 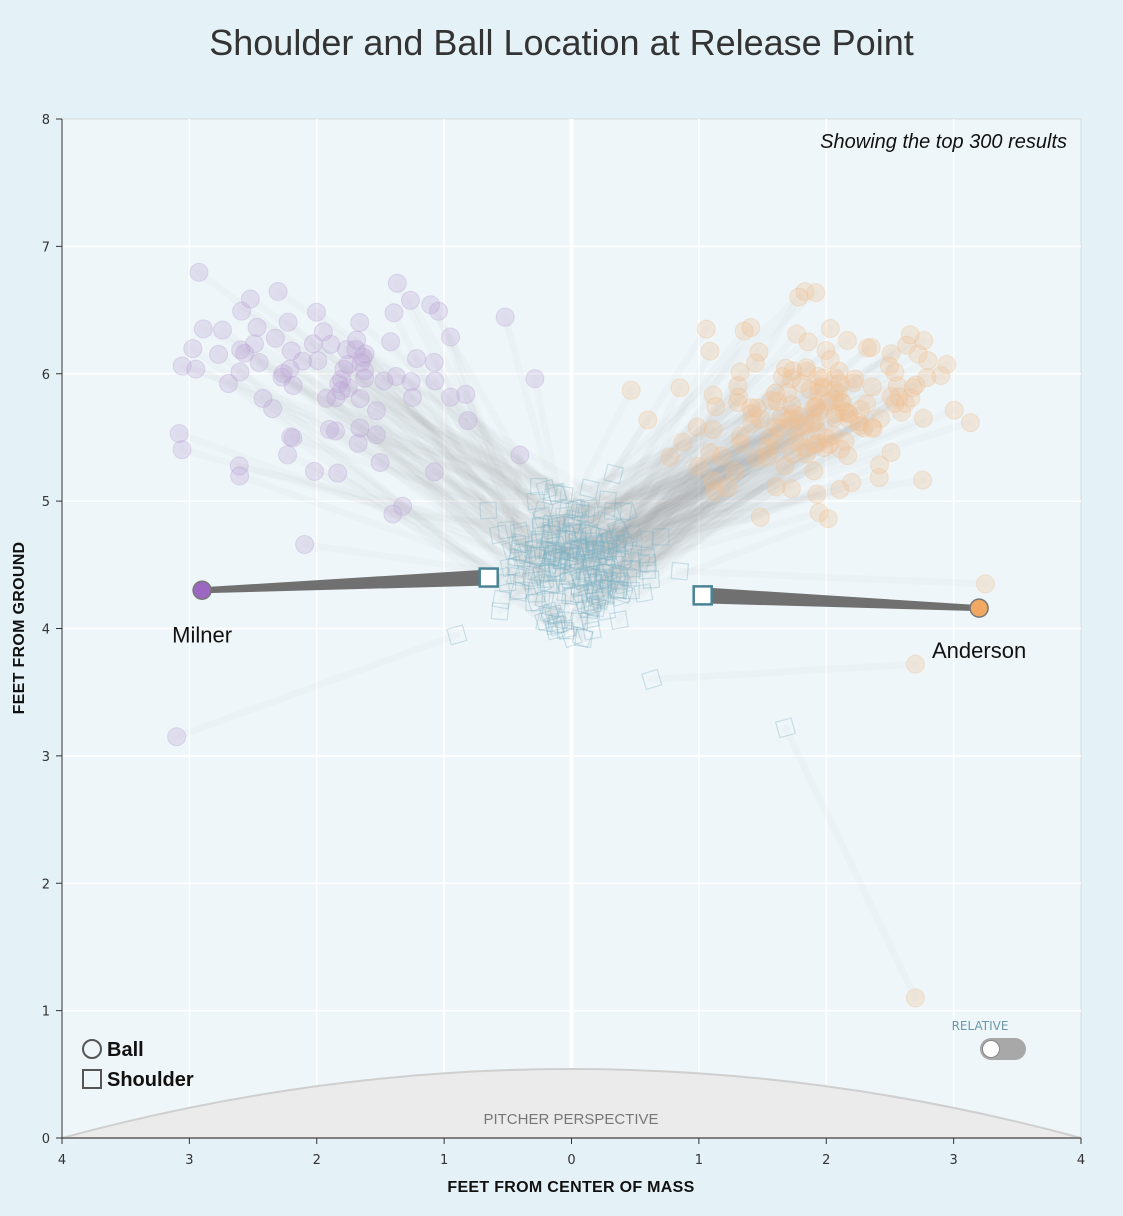 I want to click on relative-toggle-label: RELATIVE, so click(x=980, y=1026).